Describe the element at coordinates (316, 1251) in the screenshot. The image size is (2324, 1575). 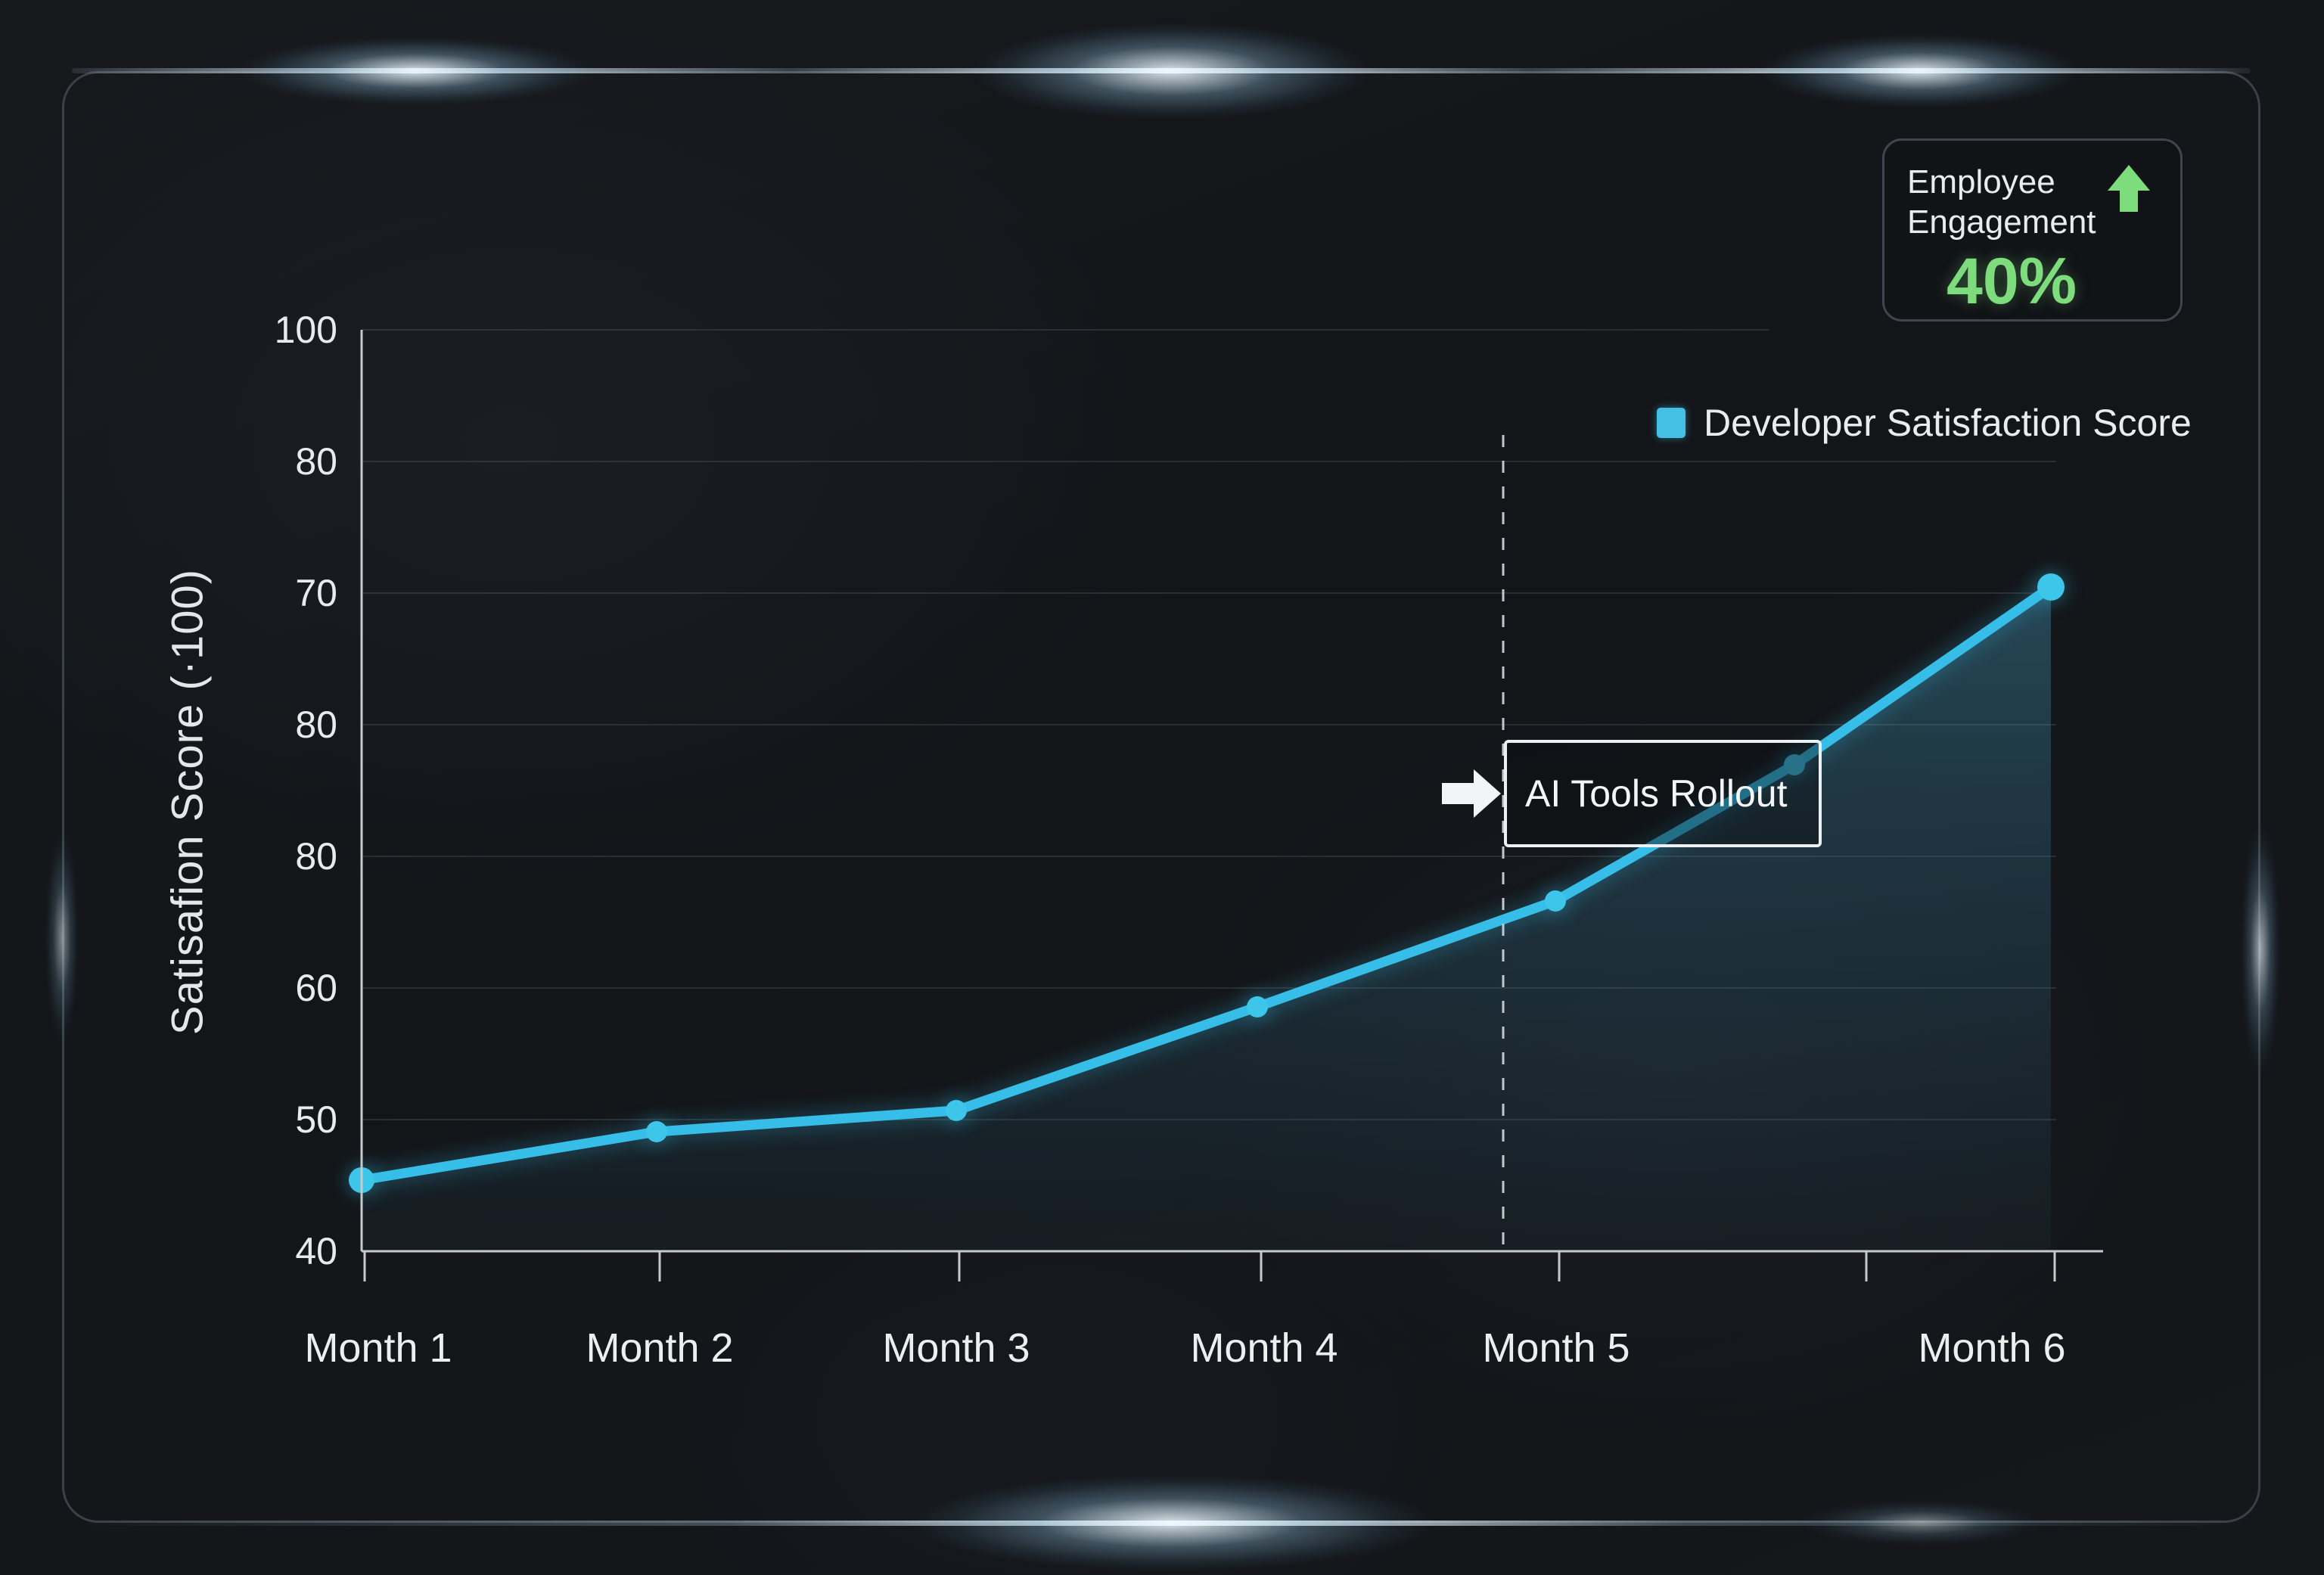
I see `y-tick-label: 40` at that location.